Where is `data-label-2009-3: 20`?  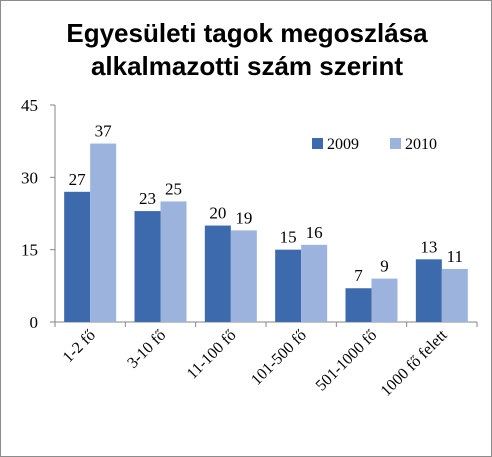 data-label-2009-3: 20 is located at coordinates (217, 213).